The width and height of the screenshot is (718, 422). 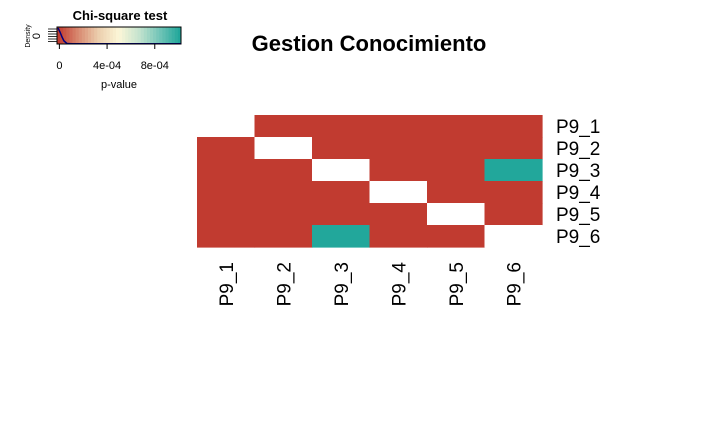 I want to click on column-label: P9_1, so click(x=227, y=284).